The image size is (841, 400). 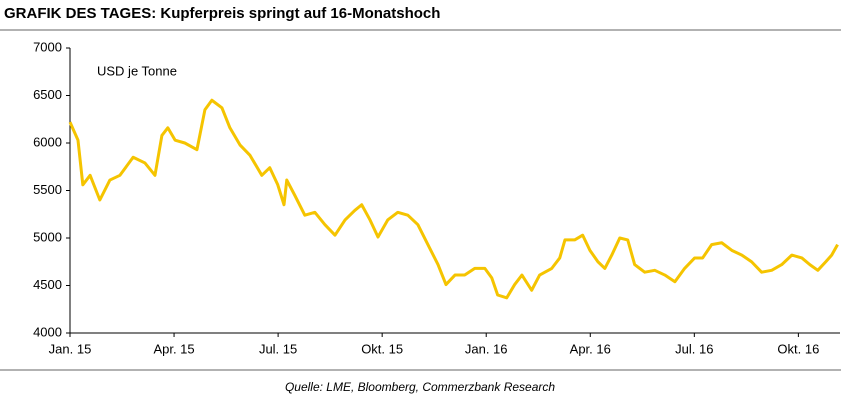 I want to click on x-tick-label: Apr. 16, so click(x=590, y=348).